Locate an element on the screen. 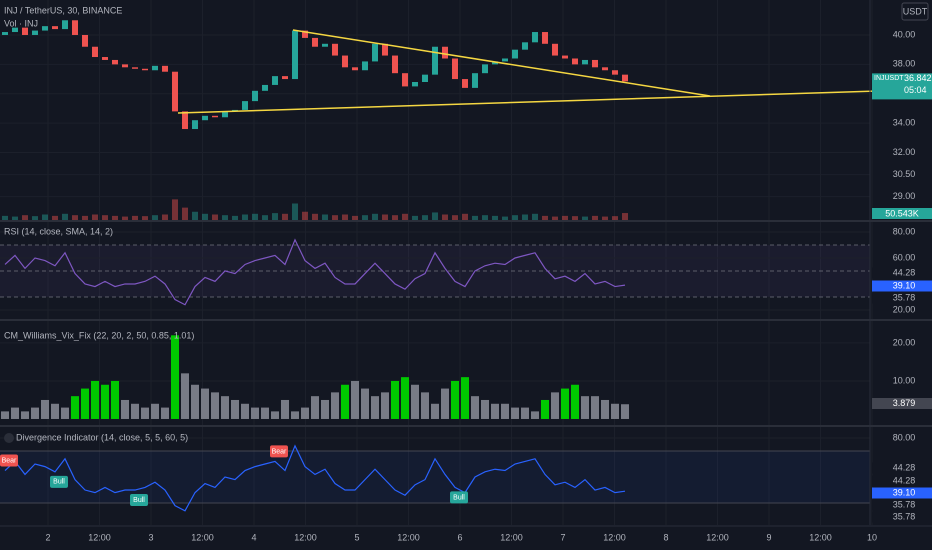 The width and height of the screenshot is (932, 550). signal-label: Bear is located at coordinates (9, 460).